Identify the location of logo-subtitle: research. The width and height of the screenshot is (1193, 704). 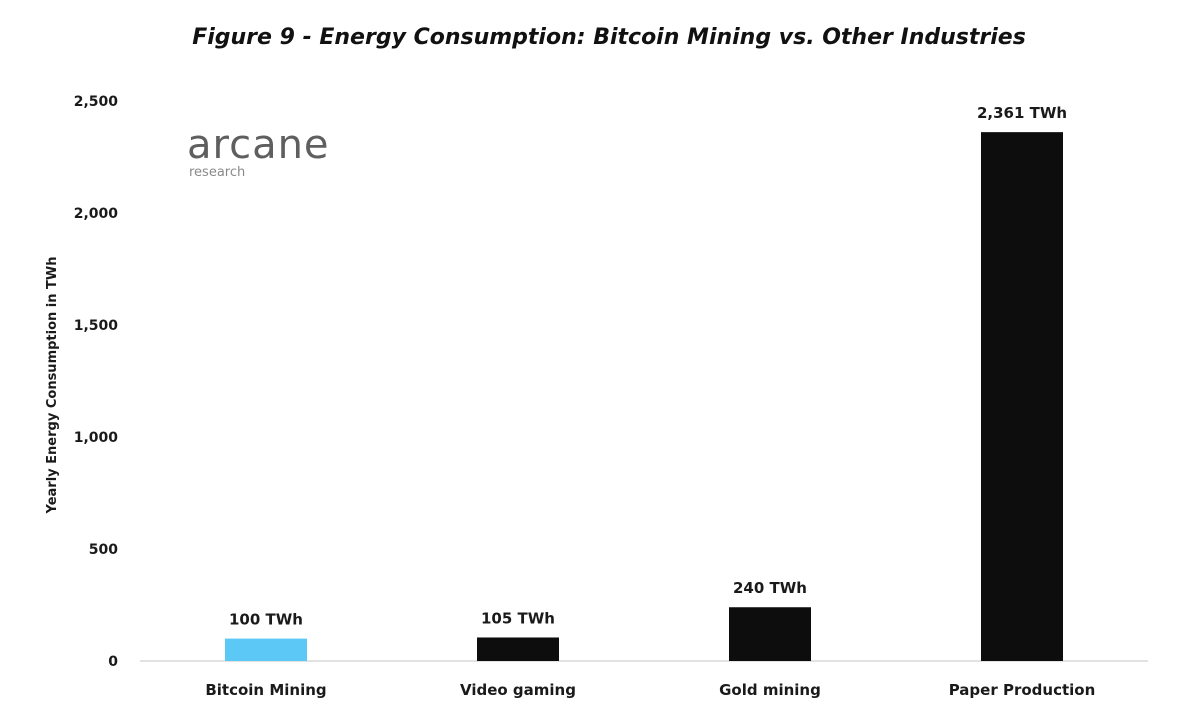
(217, 172).